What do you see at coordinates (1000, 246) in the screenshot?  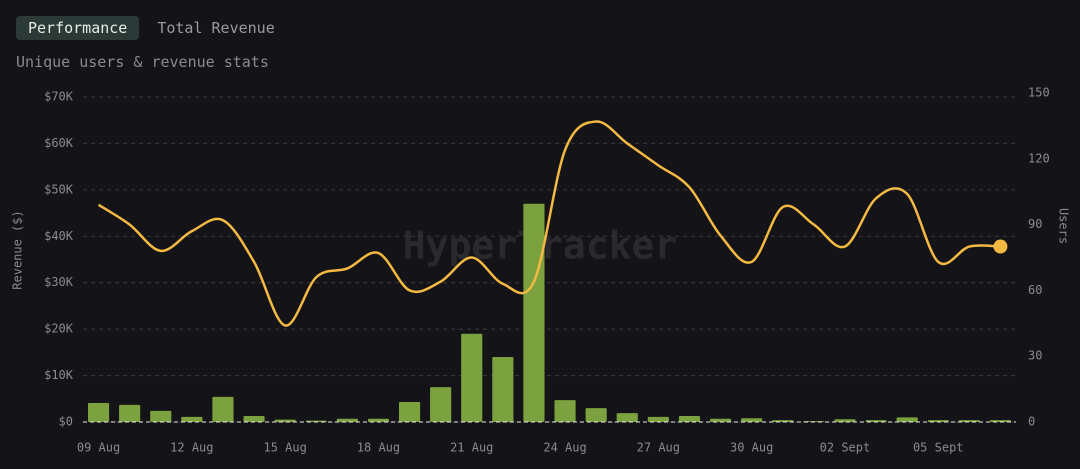 I see `line-end-marker` at bounding box center [1000, 246].